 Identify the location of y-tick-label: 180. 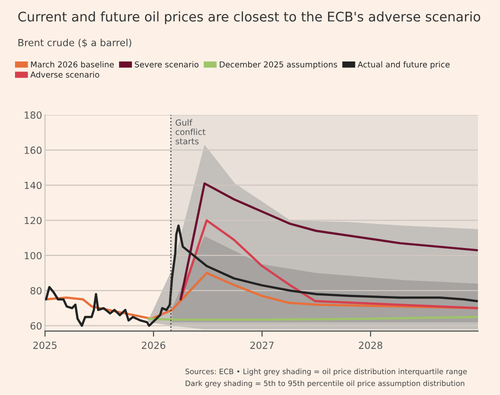
(33, 115).